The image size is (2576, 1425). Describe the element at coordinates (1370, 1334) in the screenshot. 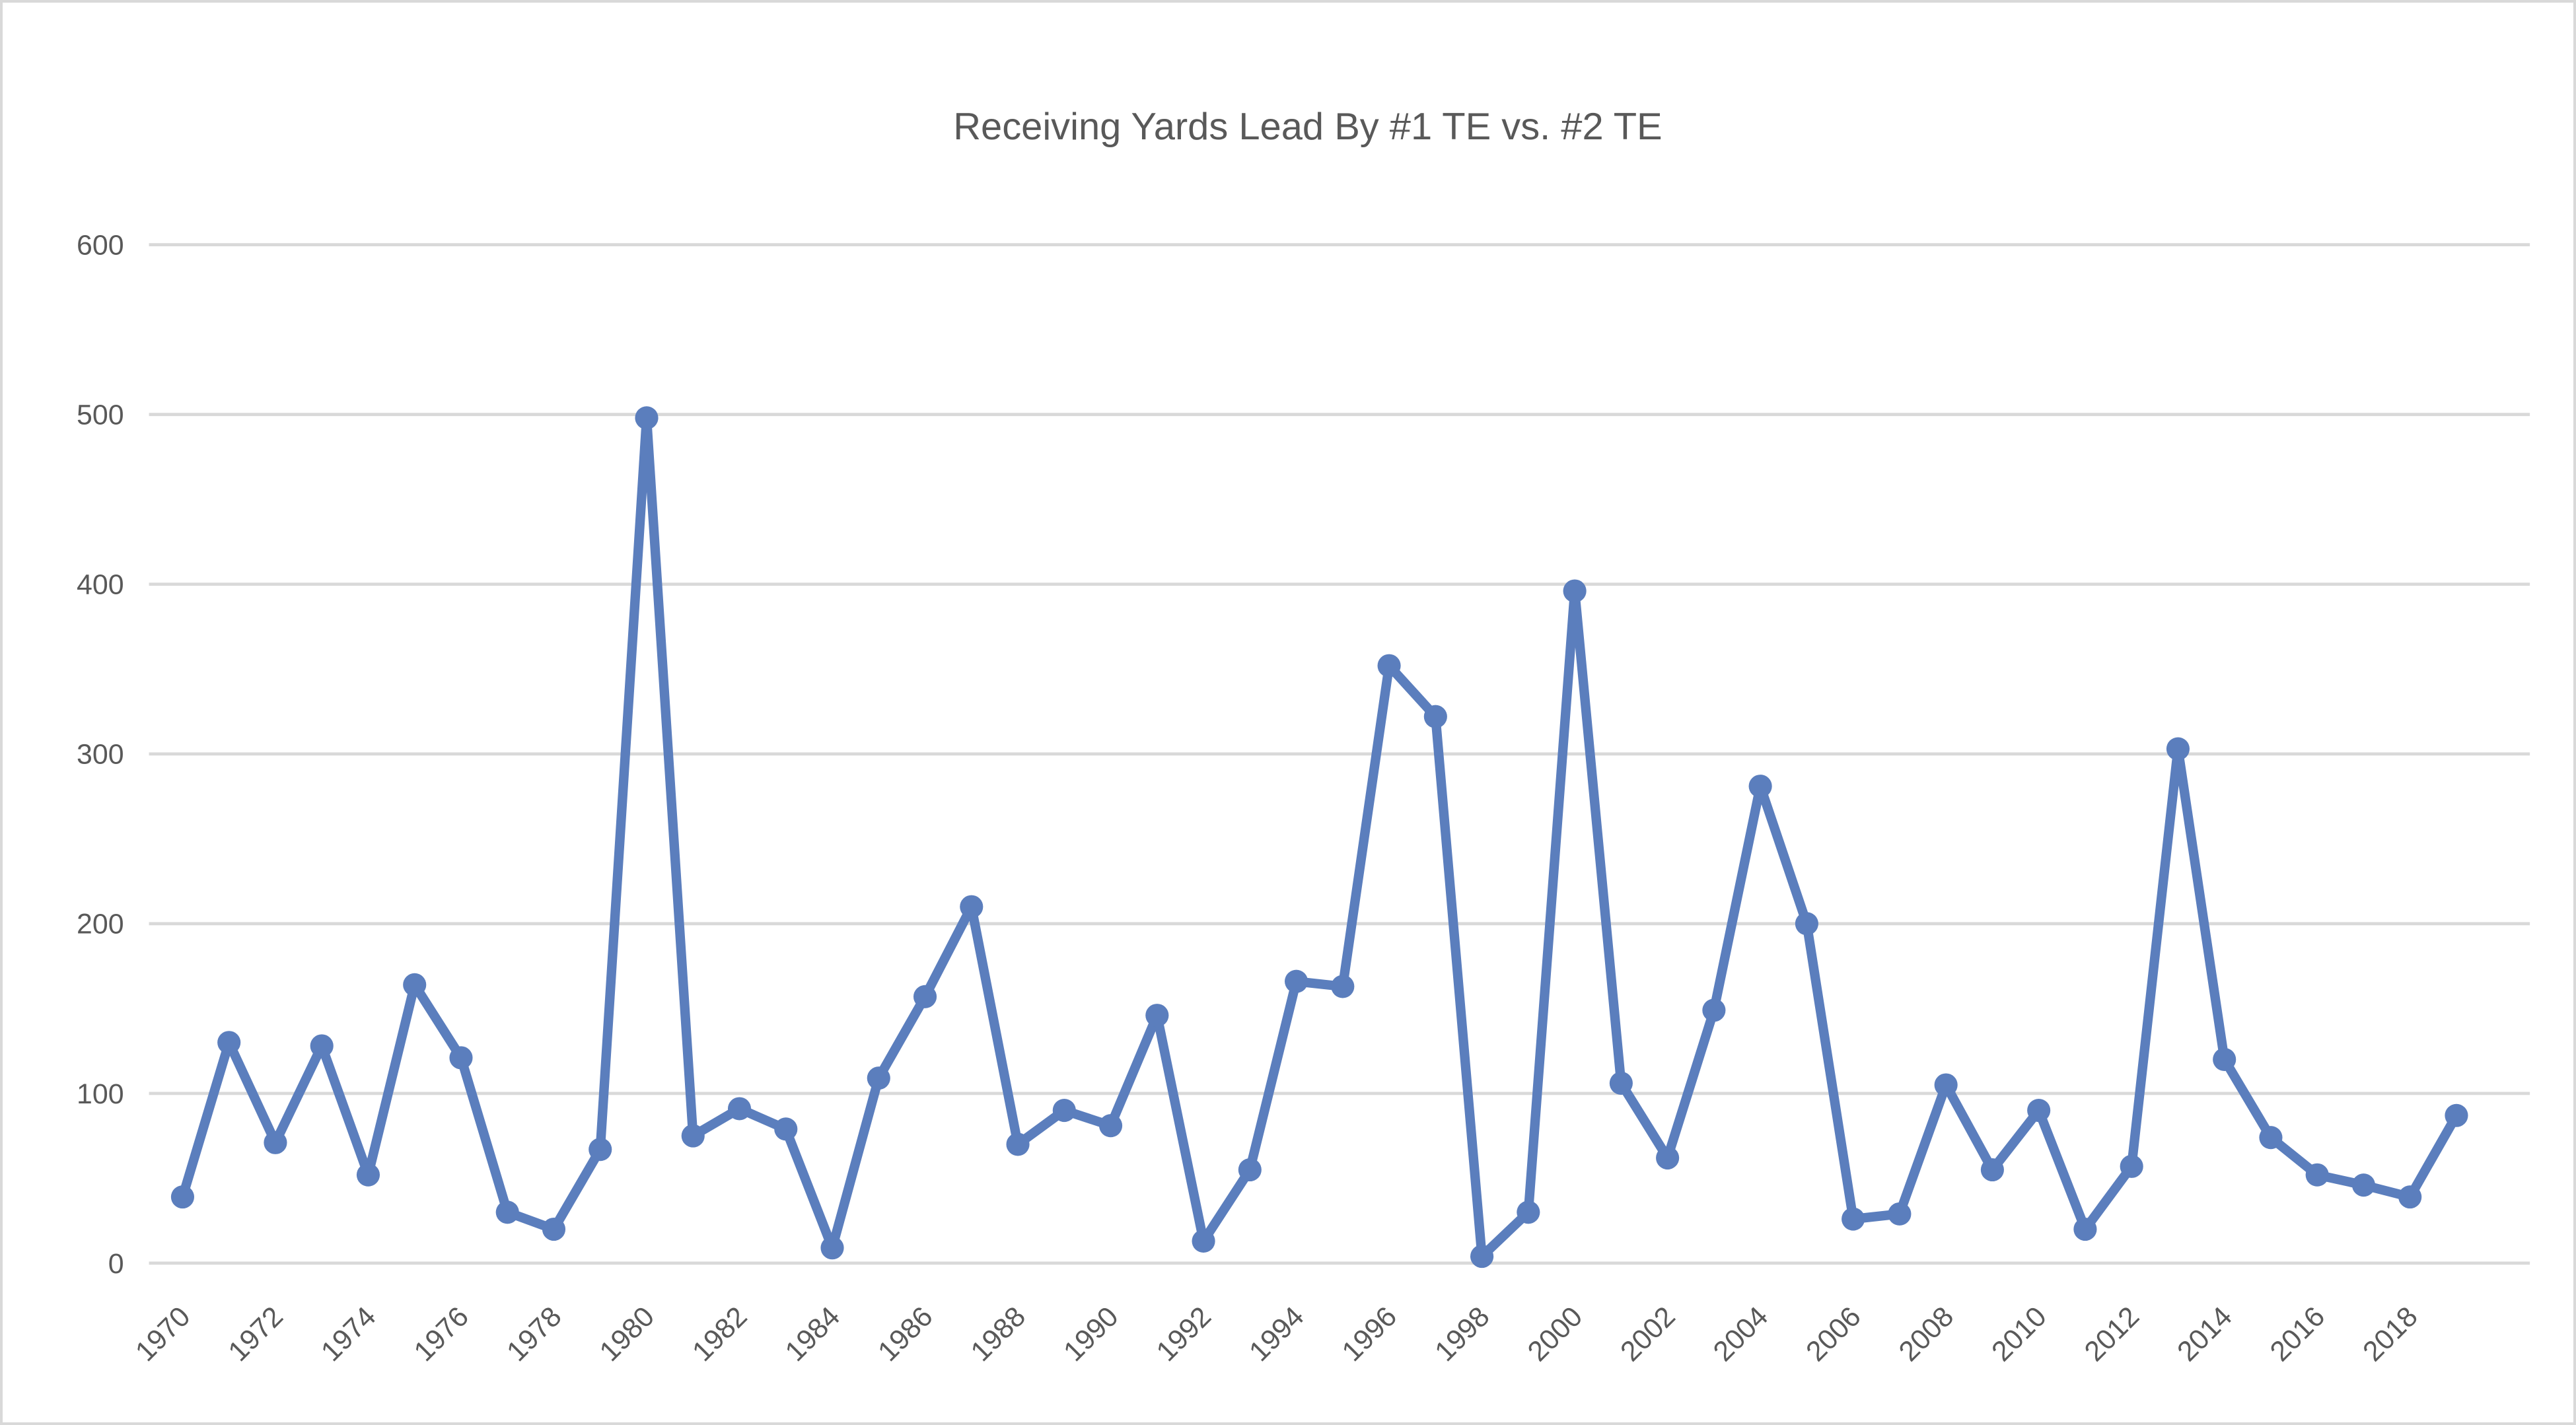

I see `x-axis-tick-label: 1996` at that location.